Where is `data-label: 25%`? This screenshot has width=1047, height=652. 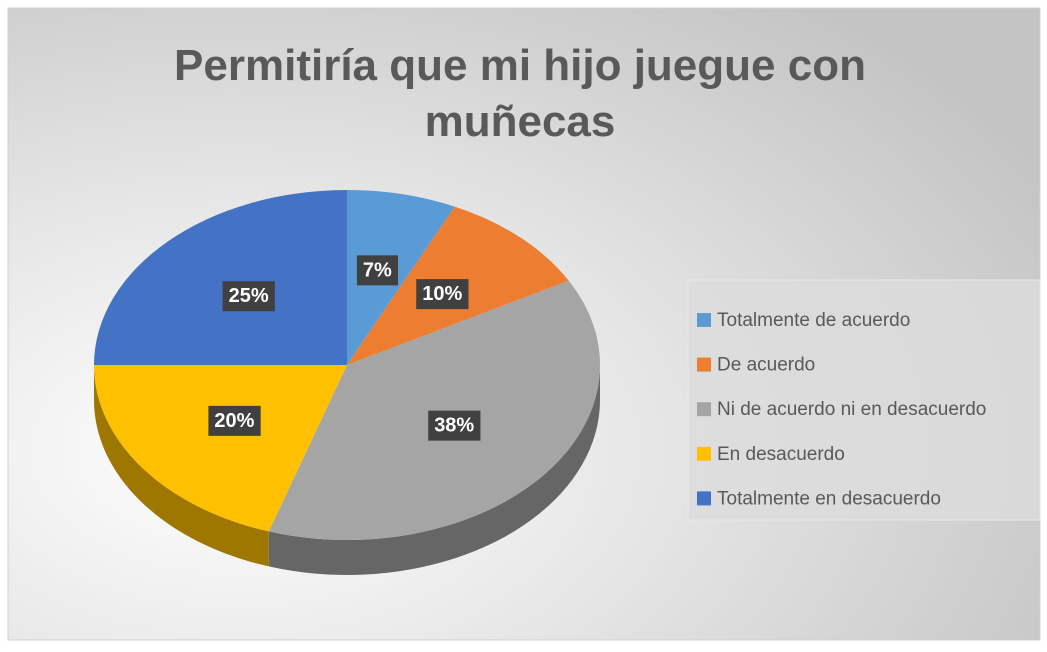 data-label: 25% is located at coordinates (249, 296).